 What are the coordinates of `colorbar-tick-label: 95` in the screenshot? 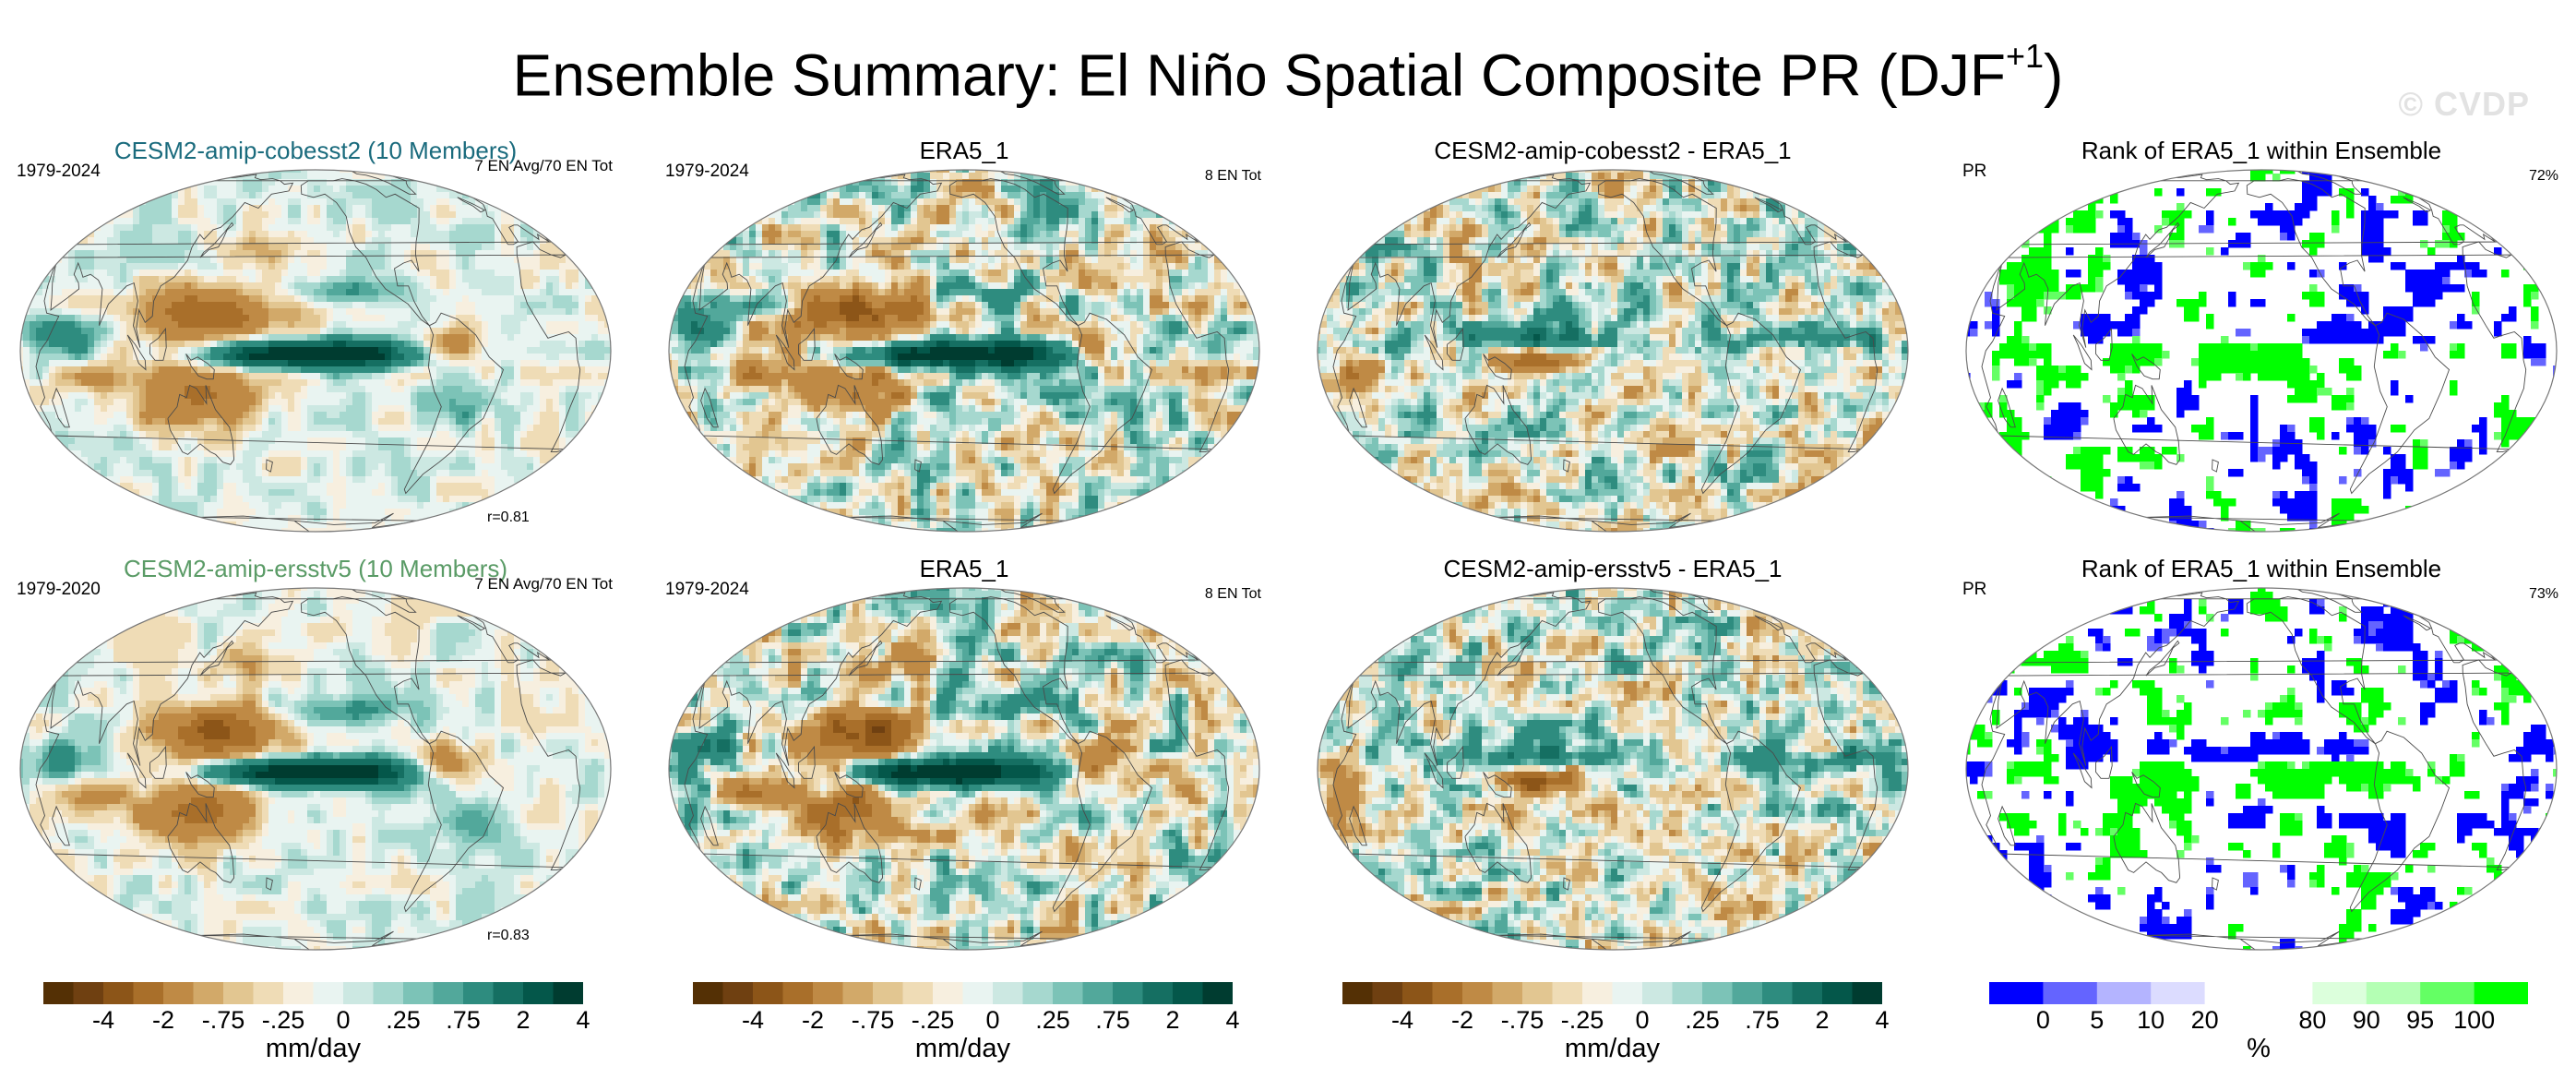 It's located at (2420, 1020).